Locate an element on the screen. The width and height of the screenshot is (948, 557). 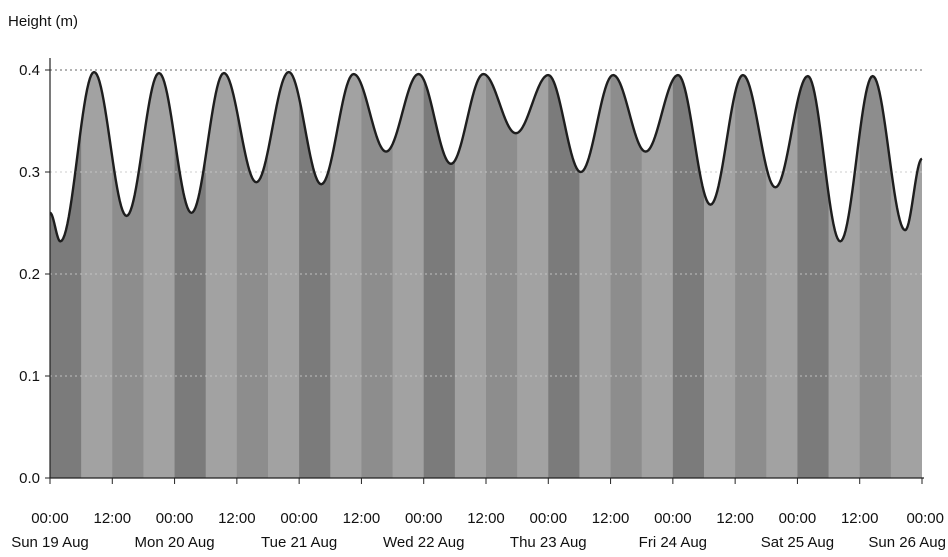
y-axis-ticks: 0.0 0.1 0.2 0.3 0.4 is located at coordinates (34, 274).